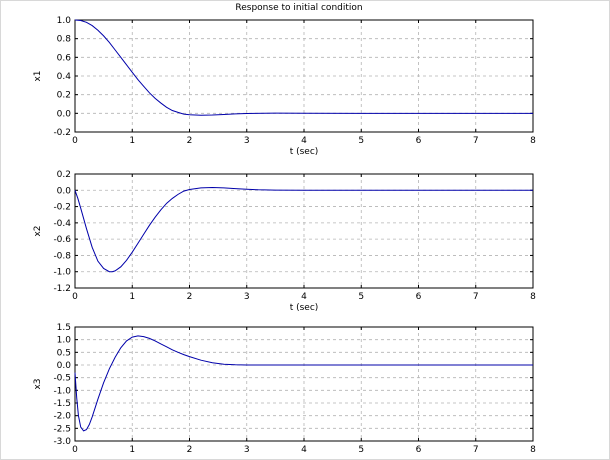 The height and width of the screenshot is (460, 610). What do you see at coordinates (476, 141) in the screenshot?
I see `panel-1-xtick-label: 7` at bounding box center [476, 141].